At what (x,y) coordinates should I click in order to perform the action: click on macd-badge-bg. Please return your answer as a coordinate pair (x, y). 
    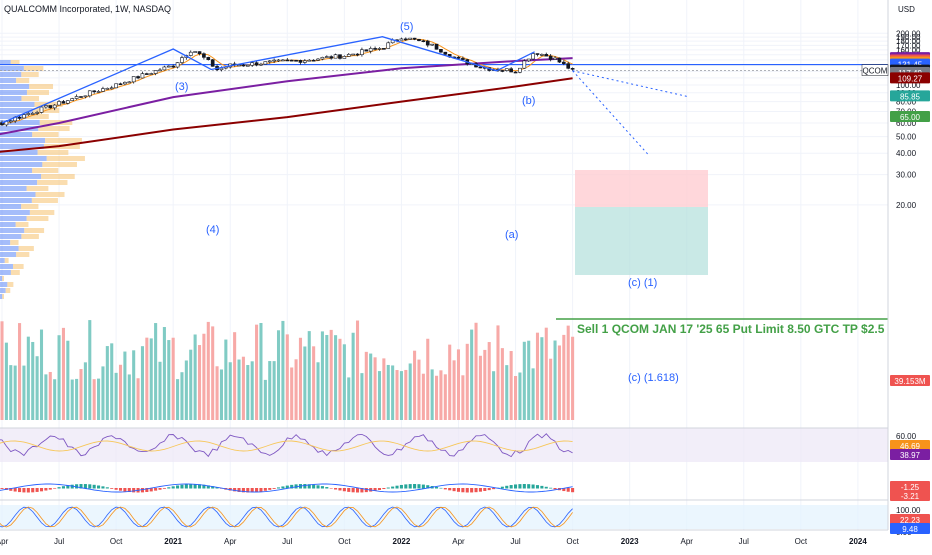
    Looking at the image, I should click on (910, 495).